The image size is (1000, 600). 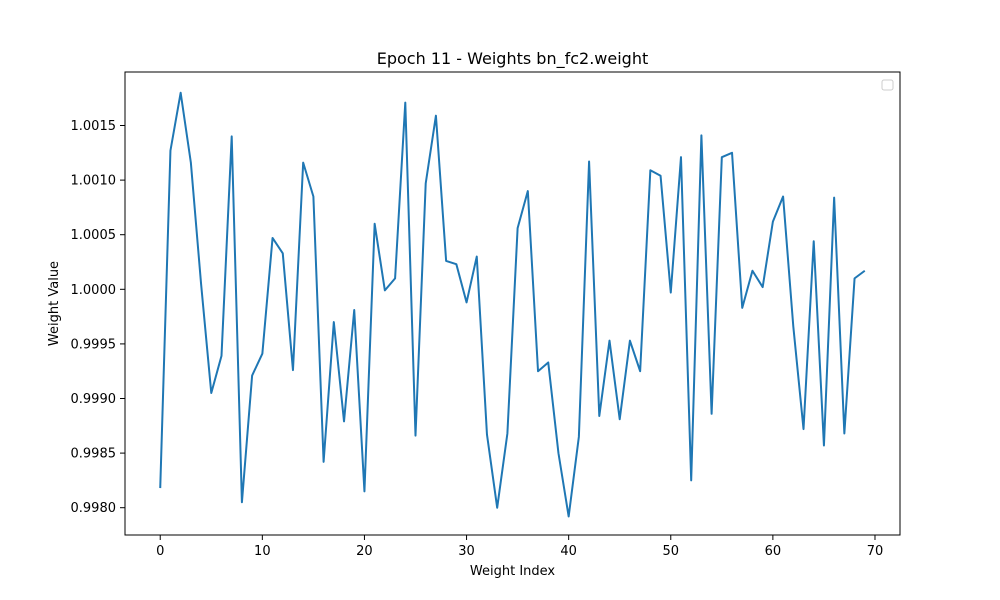 What do you see at coordinates (94, 454) in the screenshot?
I see `y-tick-label: 0.9985` at bounding box center [94, 454].